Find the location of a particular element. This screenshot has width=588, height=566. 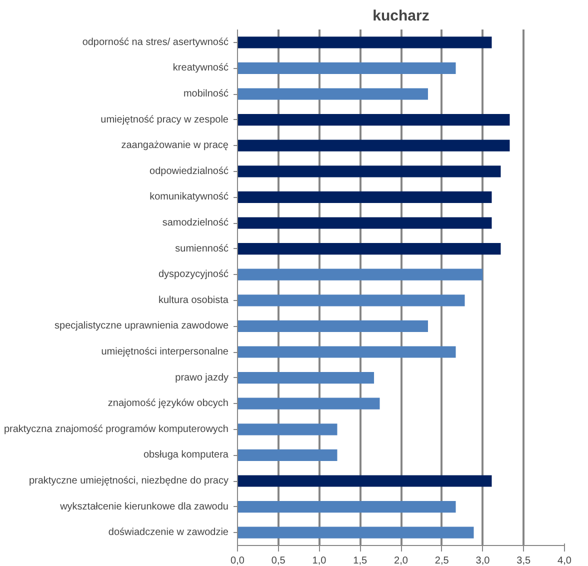

x-tick-label: 3,0 is located at coordinates (483, 561).